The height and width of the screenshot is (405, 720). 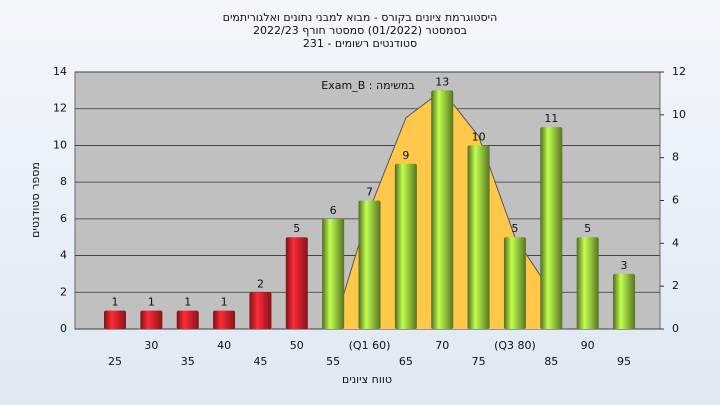 I want to click on y2-tick-label: 2, so click(x=675, y=285).